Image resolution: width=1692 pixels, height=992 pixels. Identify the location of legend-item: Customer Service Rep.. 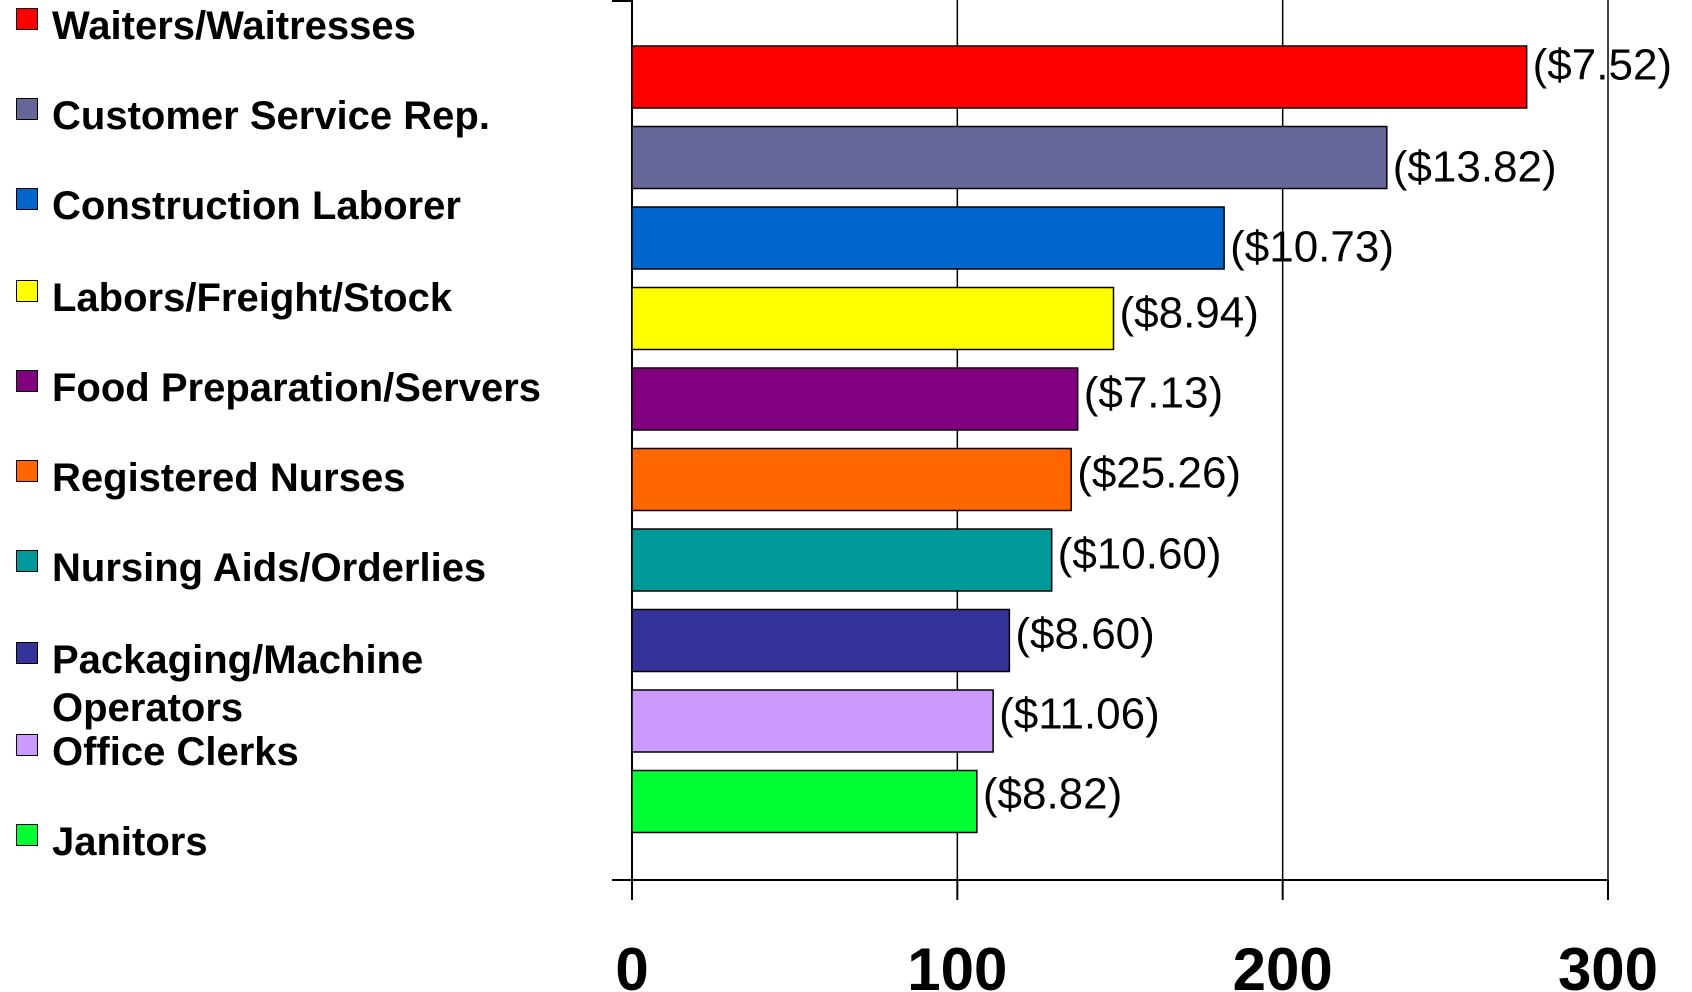
(294, 116).